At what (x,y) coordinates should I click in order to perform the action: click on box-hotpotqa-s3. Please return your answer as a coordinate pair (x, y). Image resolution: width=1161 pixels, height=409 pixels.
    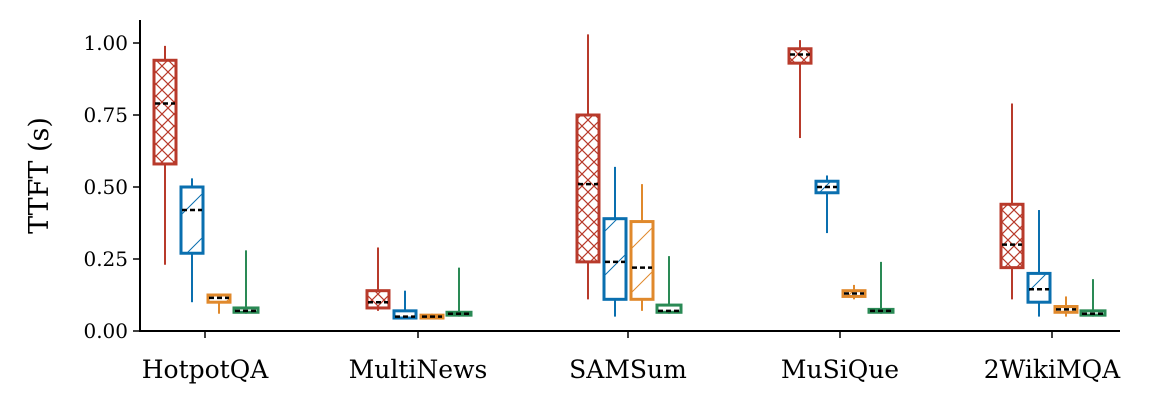
    Looking at the image, I should click on (219, 303).